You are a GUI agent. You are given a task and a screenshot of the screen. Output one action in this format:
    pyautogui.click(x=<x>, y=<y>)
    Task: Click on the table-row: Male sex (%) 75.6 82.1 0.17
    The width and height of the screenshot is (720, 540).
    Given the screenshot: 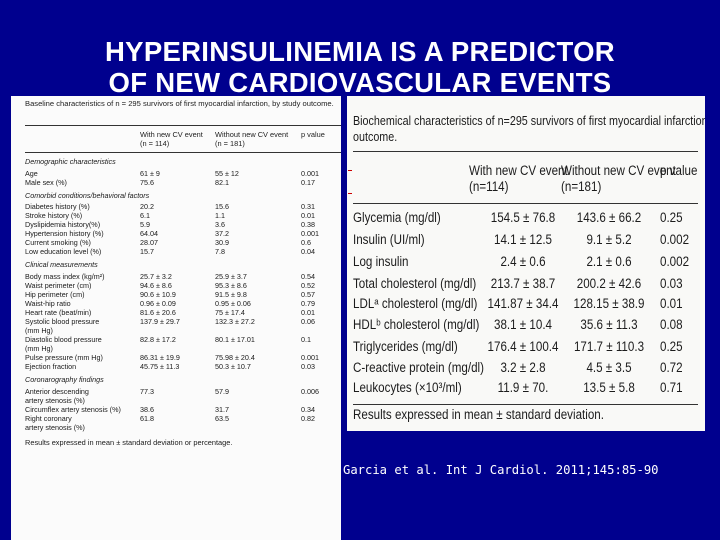 What is the action you would take?
    pyautogui.click(x=183, y=182)
    